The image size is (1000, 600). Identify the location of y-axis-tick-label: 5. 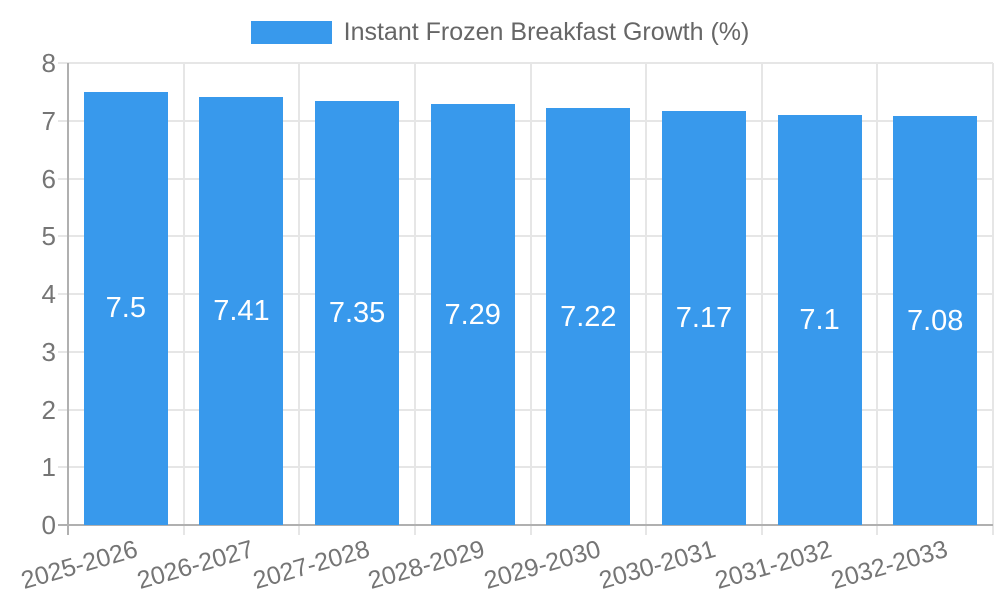
(48, 236).